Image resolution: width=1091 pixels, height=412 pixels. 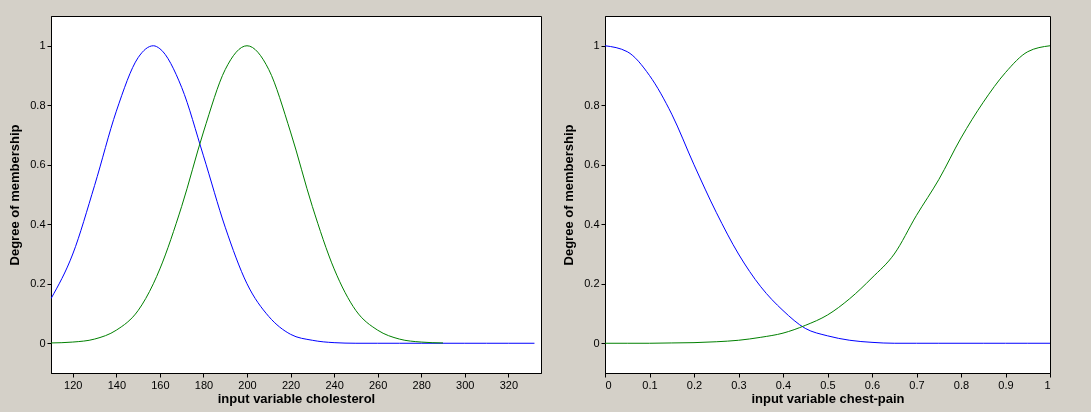 What do you see at coordinates (247, 384) in the screenshot?
I see `x-tick-label: 200` at bounding box center [247, 384].